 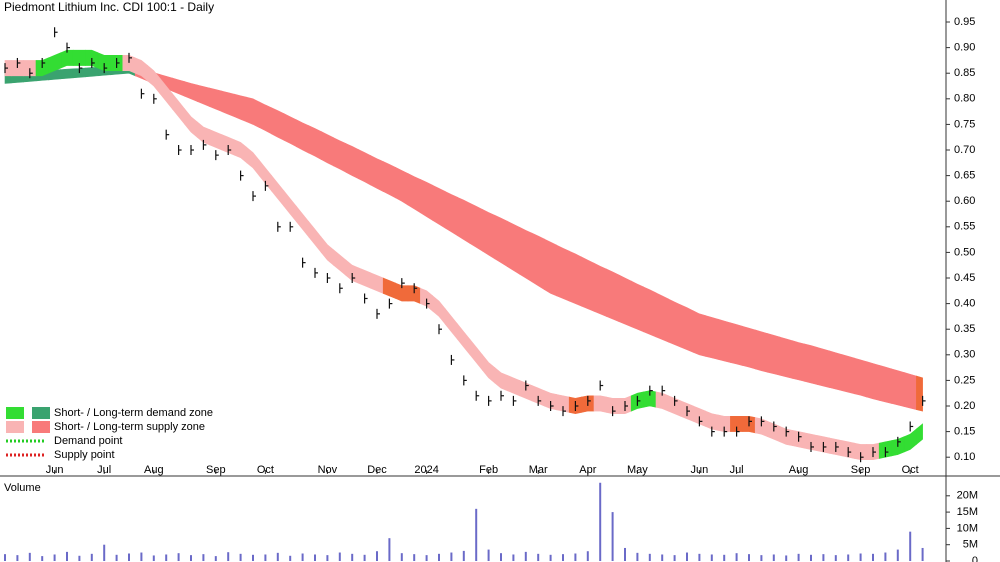 I want to click on x-tick-label: Aug, so click(x=799, y=470).